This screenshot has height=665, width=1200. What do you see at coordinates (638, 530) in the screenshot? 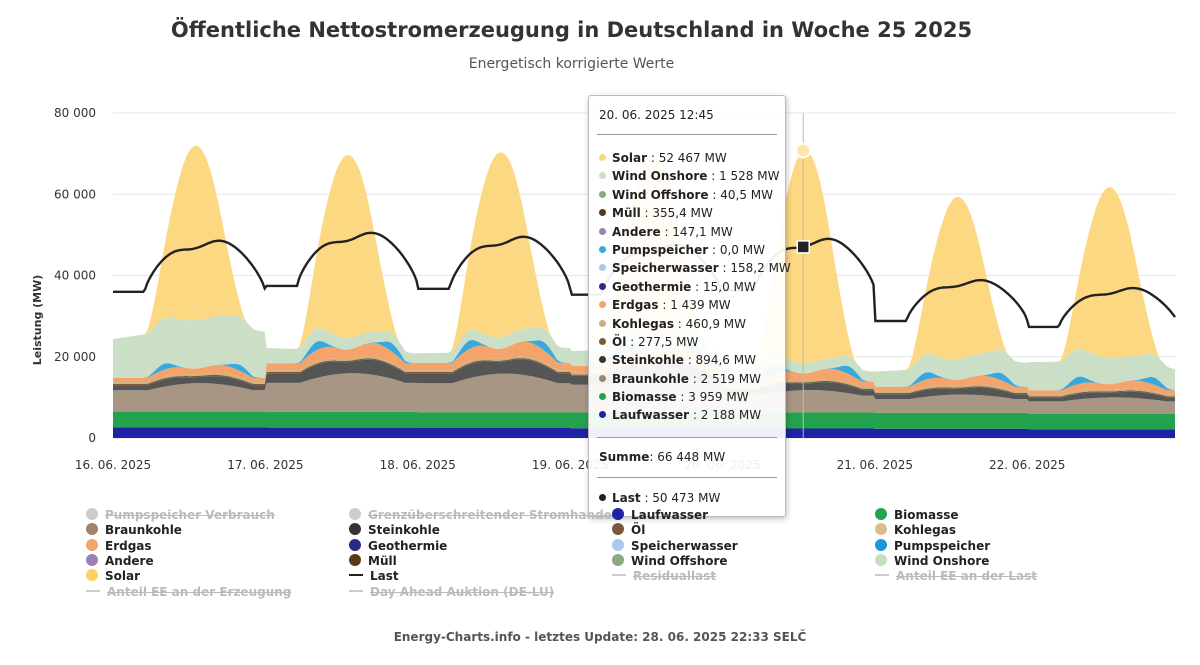
I see `legend-label: Öl` at bounding box center [638, 530].